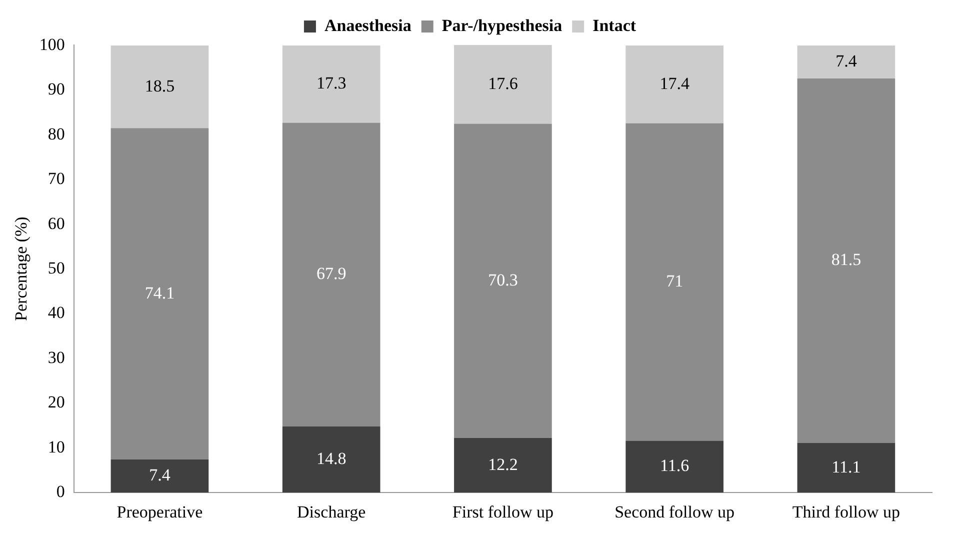 The image size is (960, 541). Describe the element at coordinates (56, 178) in the screenshot. I see `y-tick-label: 70` at that location.